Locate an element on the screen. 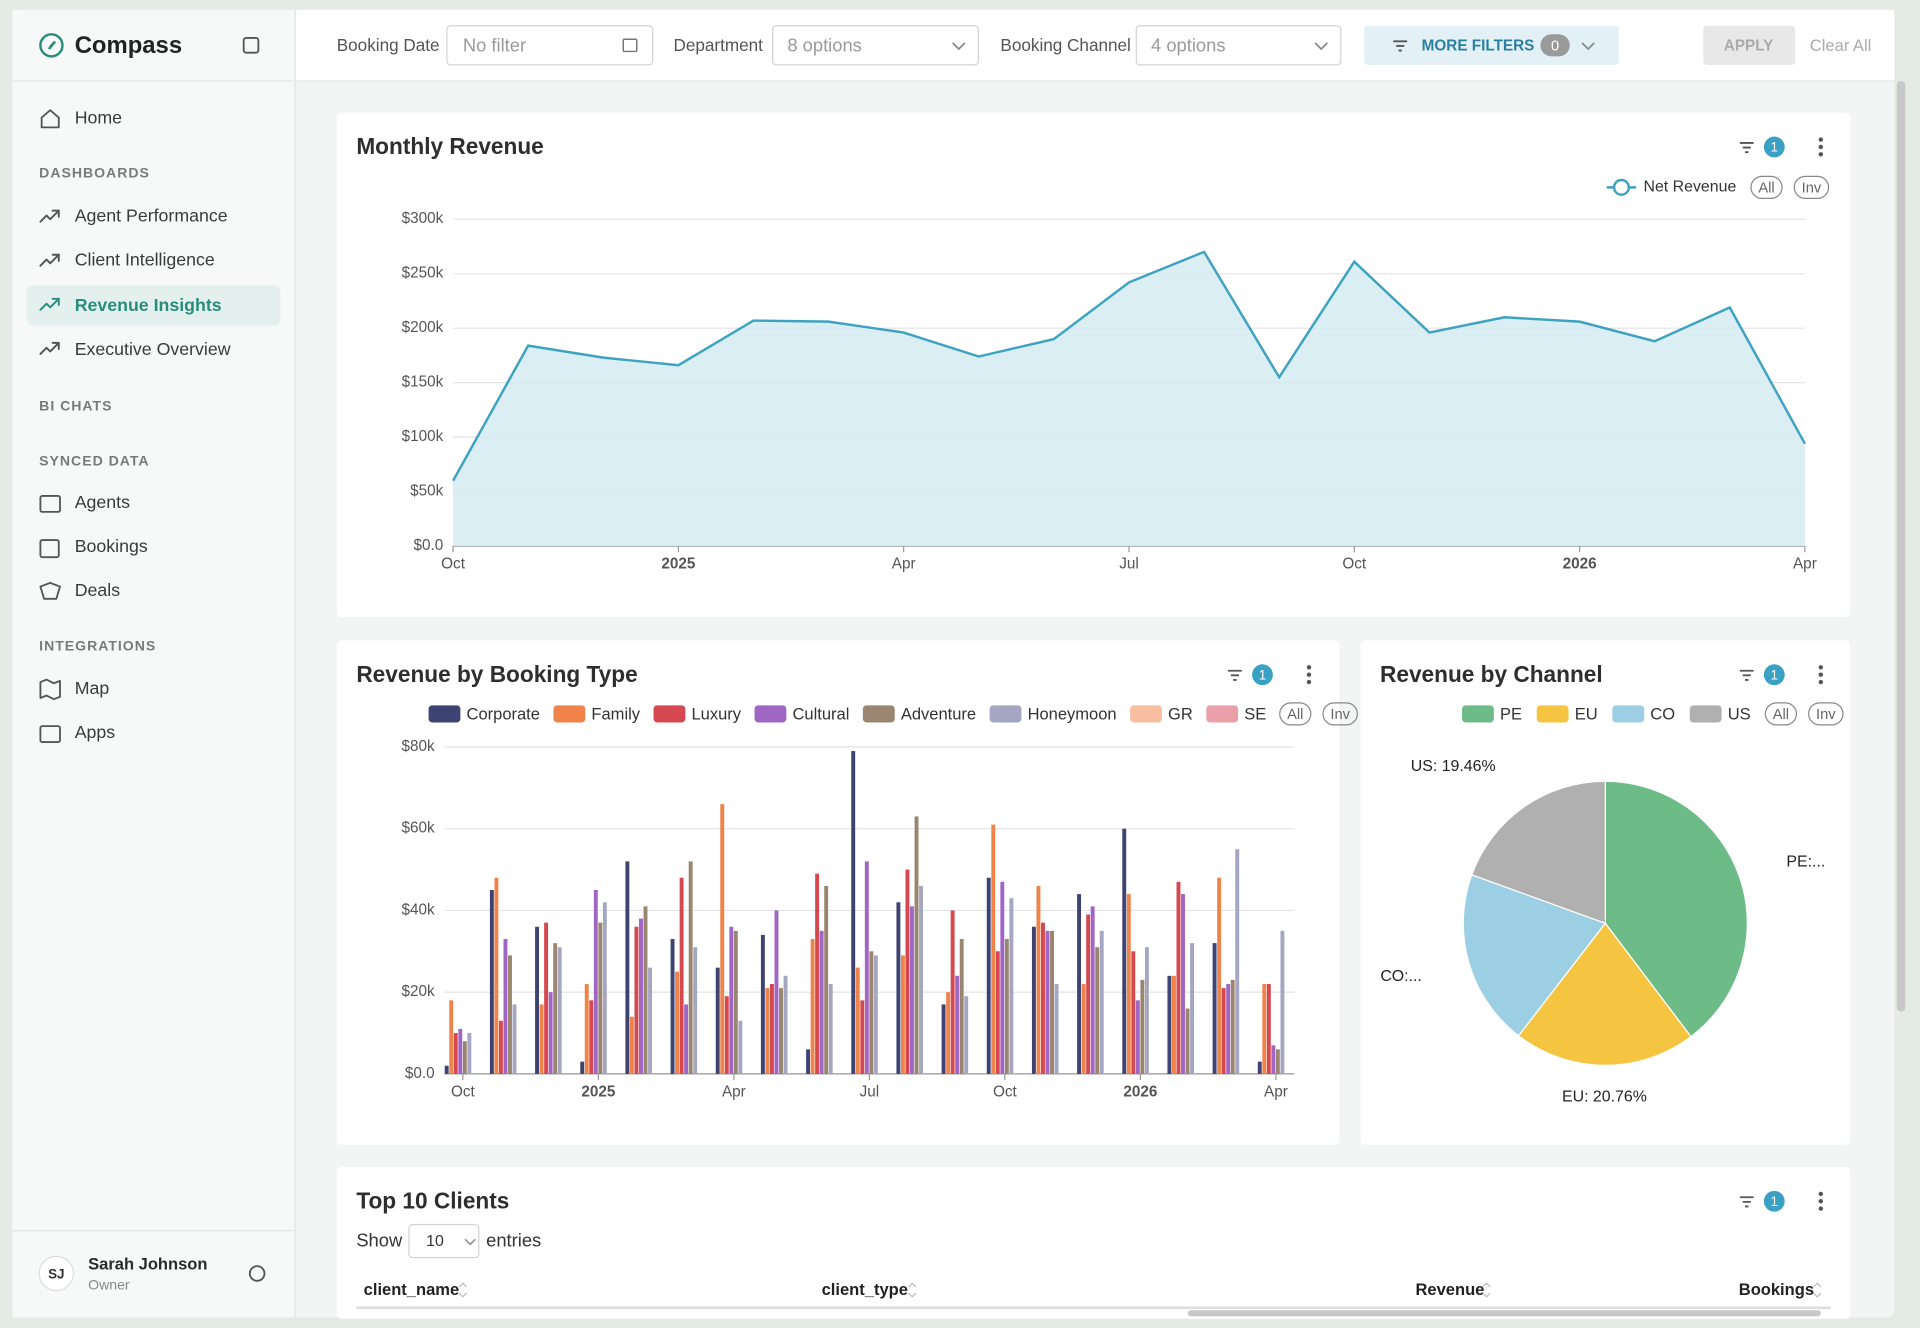  legend-label: CO is located at coordinates (1662, 713).